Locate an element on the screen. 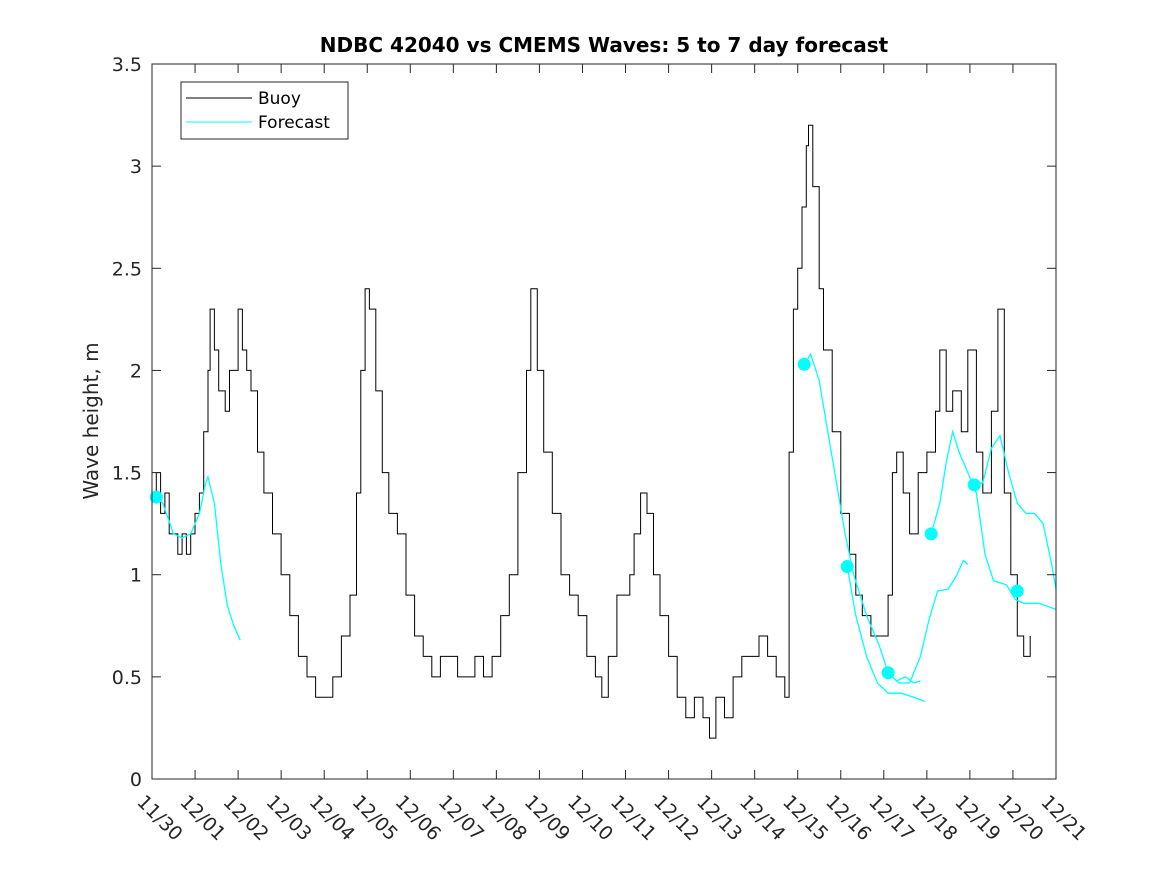  legend-buoy-label: Buoy is located at coordinates (279, 99).